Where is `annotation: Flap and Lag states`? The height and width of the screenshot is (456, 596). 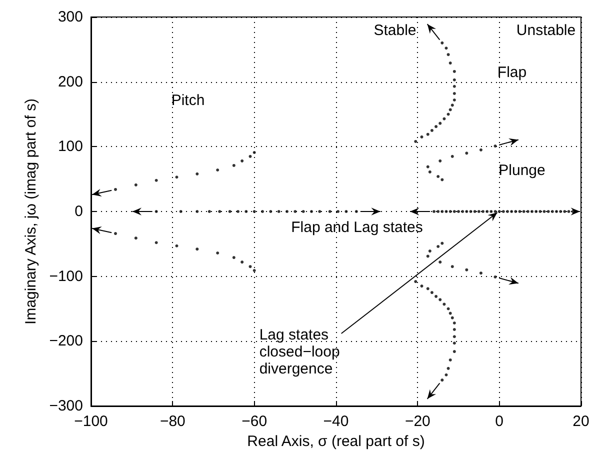
annotation: Flap and Lag states is located at coordinates (357, 227).